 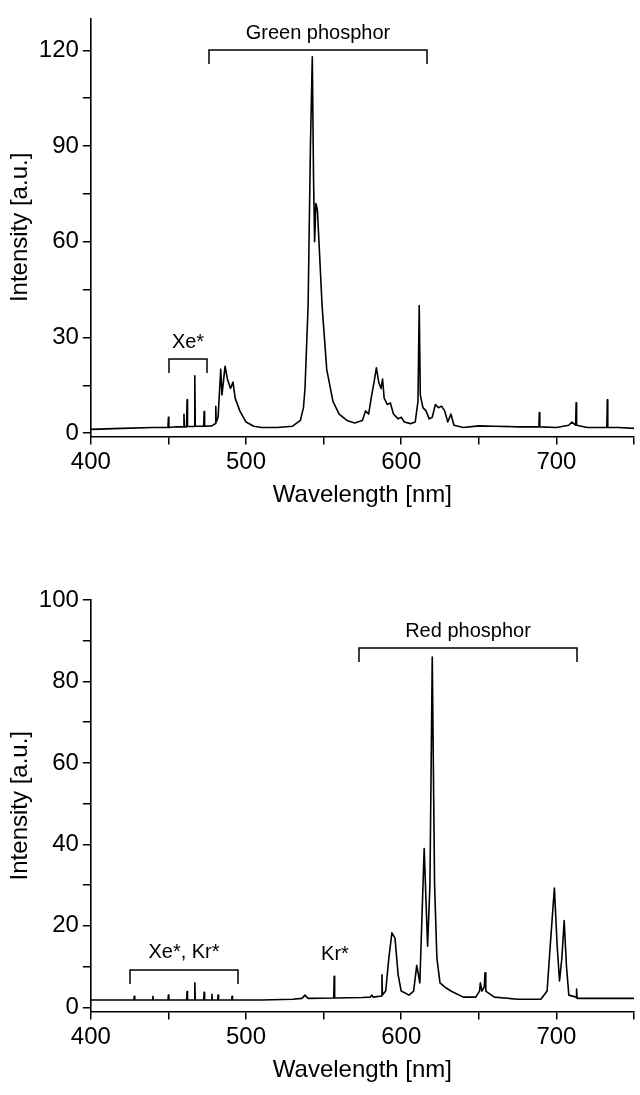 I want to click on y-tick-label: 40, so click(x=65, y=843).